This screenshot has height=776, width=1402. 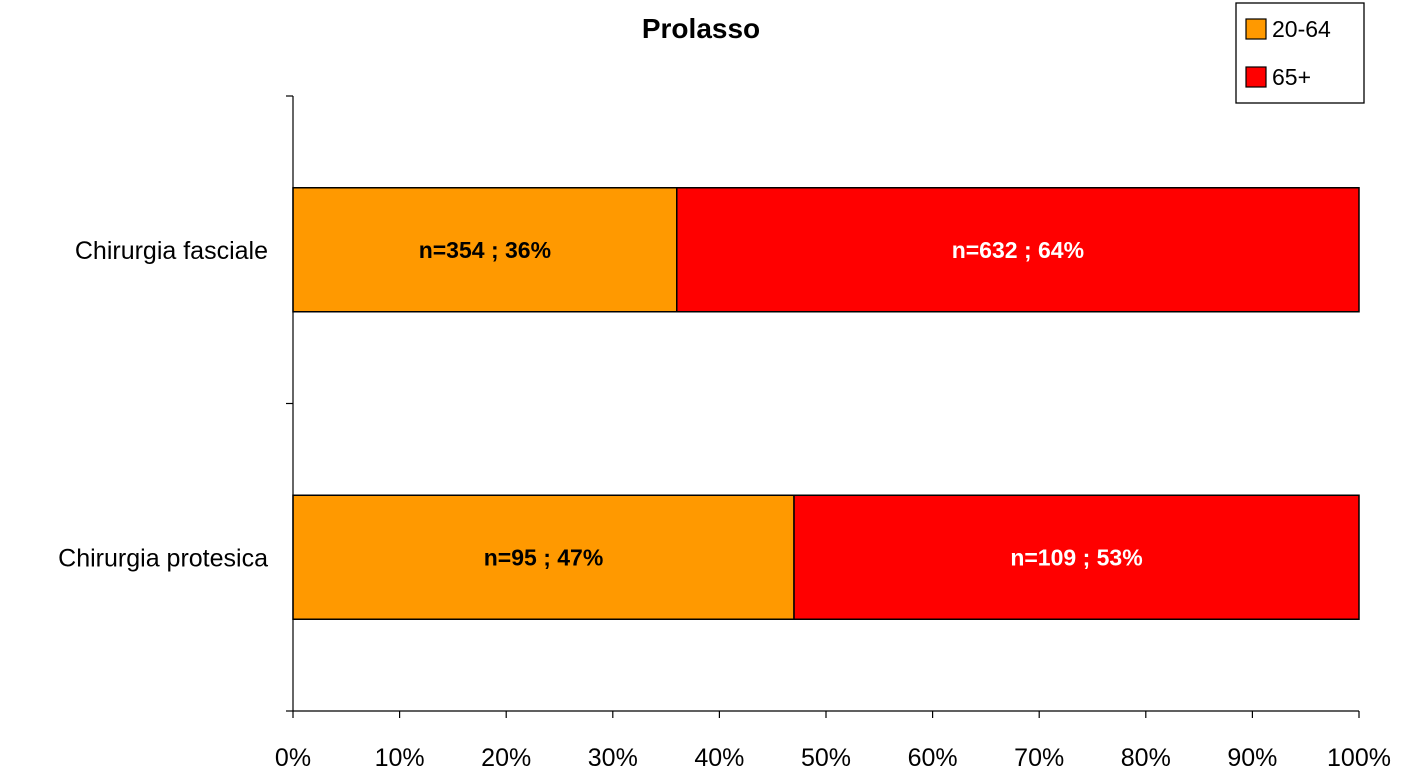 I want to click on x-tick-label-5: 50%, so click(x=826, y=758).